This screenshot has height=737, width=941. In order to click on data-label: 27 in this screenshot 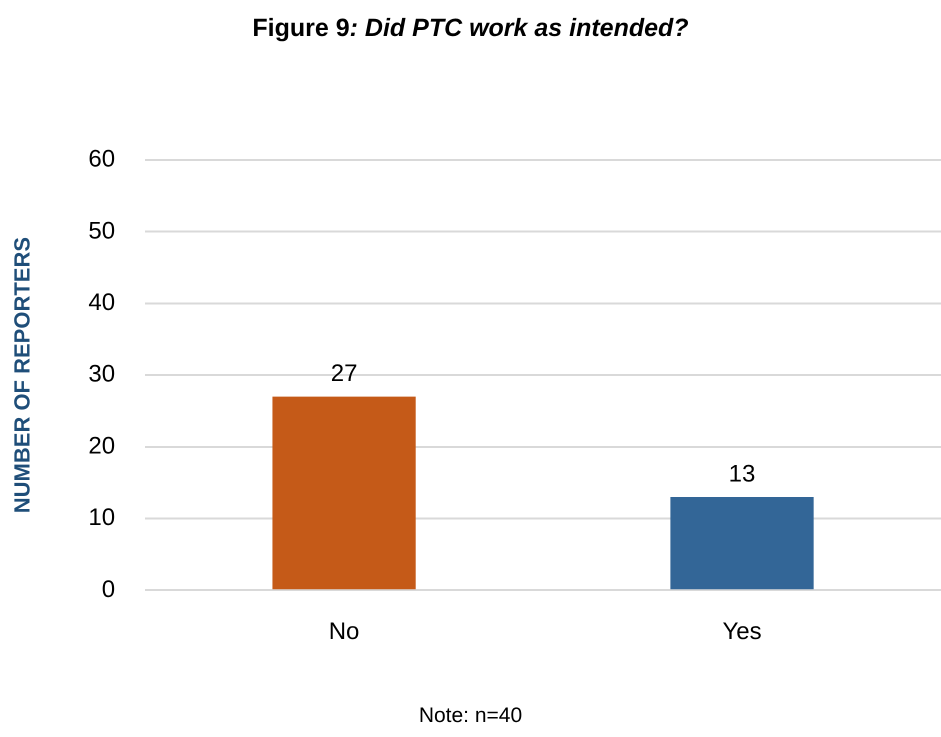, I will do `click(344, 374)`.